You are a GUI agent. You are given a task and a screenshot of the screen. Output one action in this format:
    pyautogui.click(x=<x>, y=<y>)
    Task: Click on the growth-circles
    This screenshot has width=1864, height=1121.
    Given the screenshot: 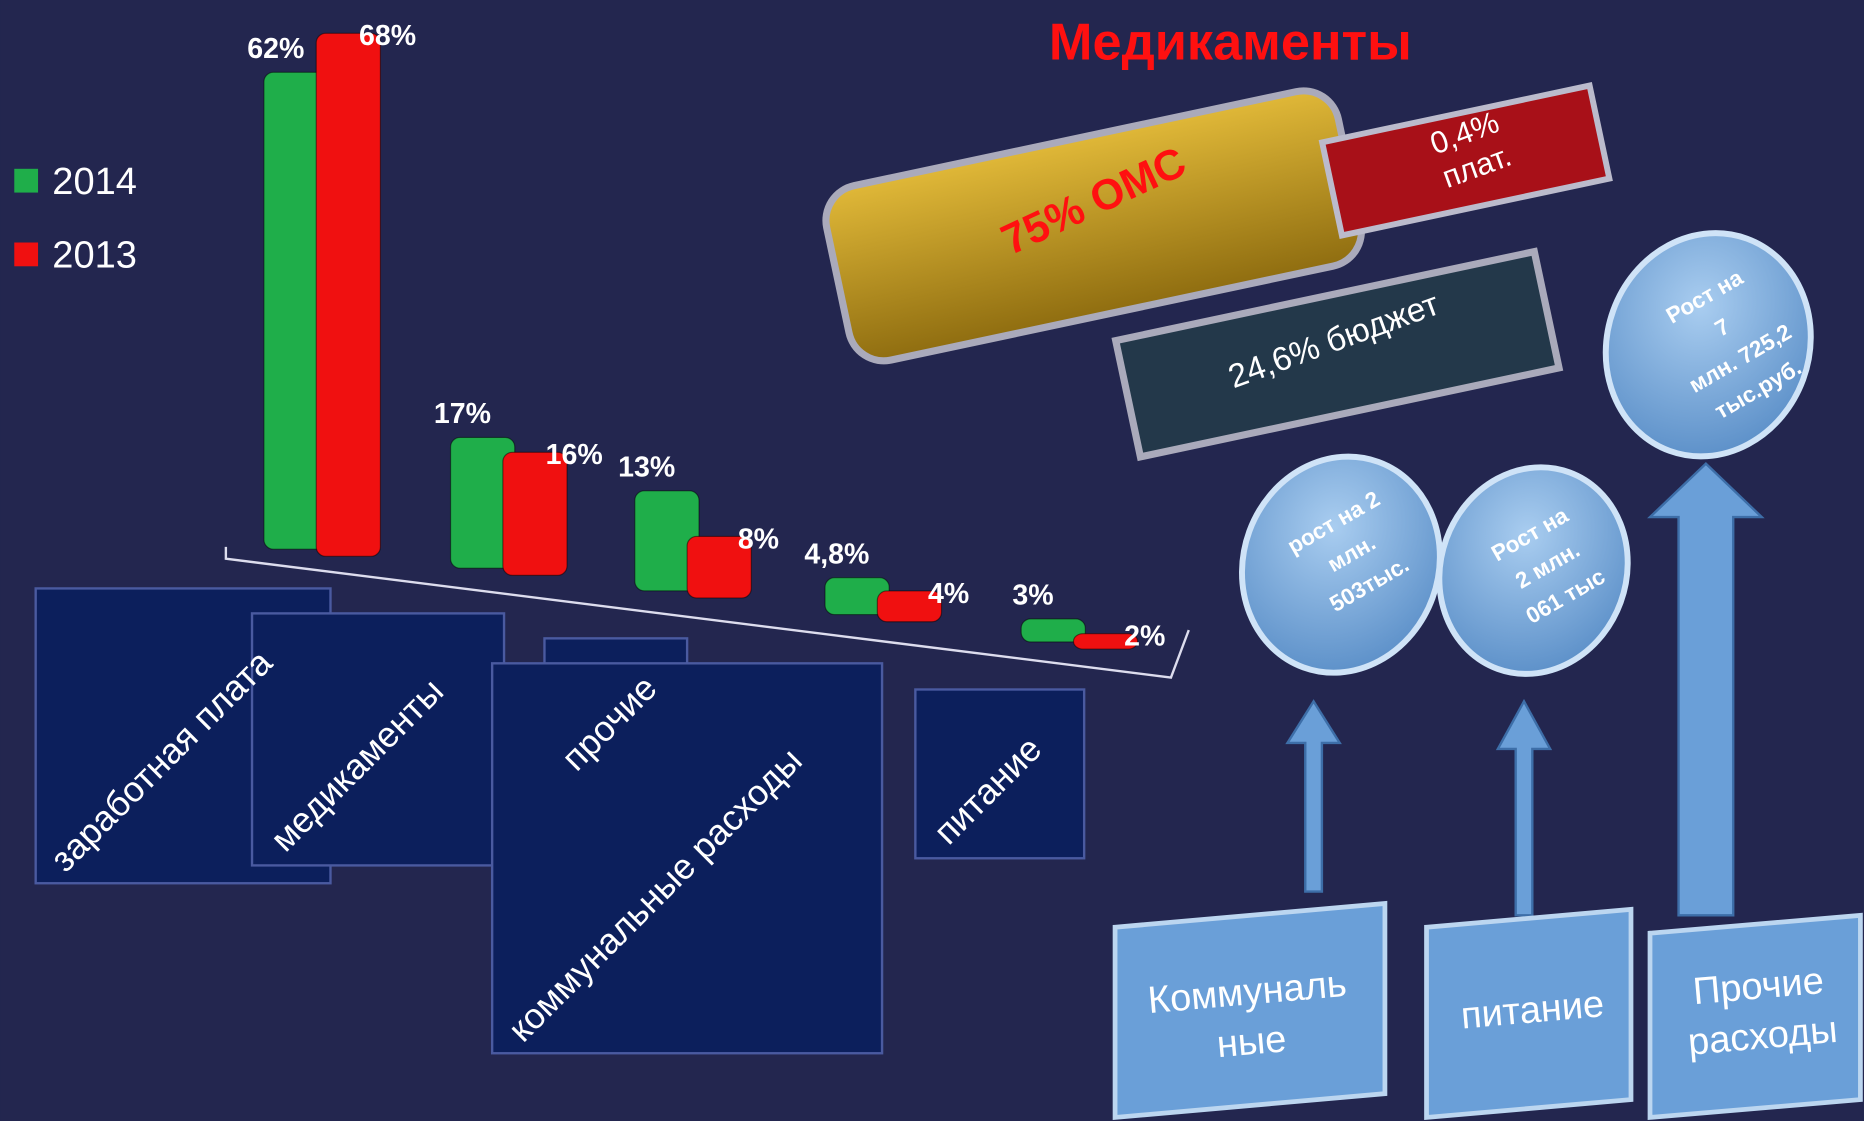 What is the action you would take?
    pyautogui.click(x=1526, y=453)
    